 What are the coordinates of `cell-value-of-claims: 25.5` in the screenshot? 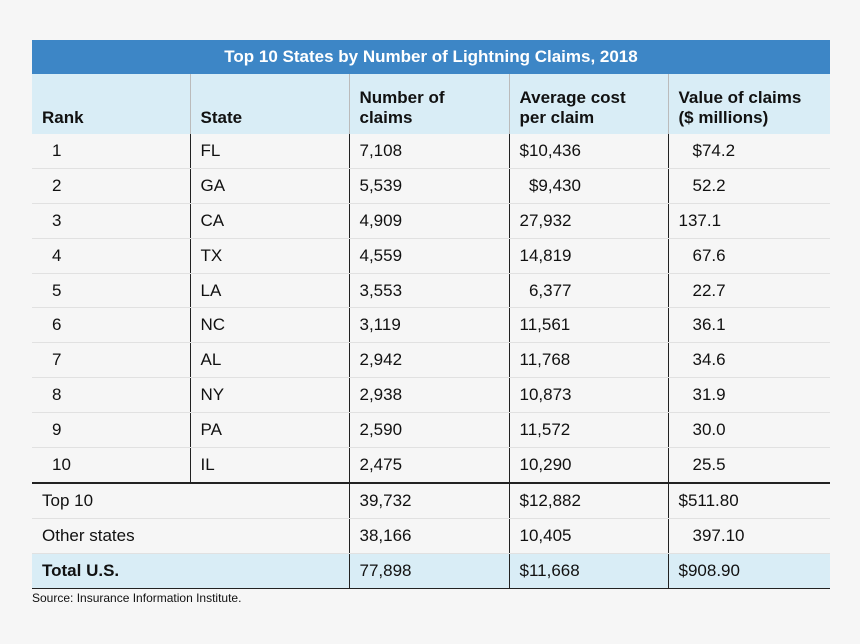 It's located at (748, 465).